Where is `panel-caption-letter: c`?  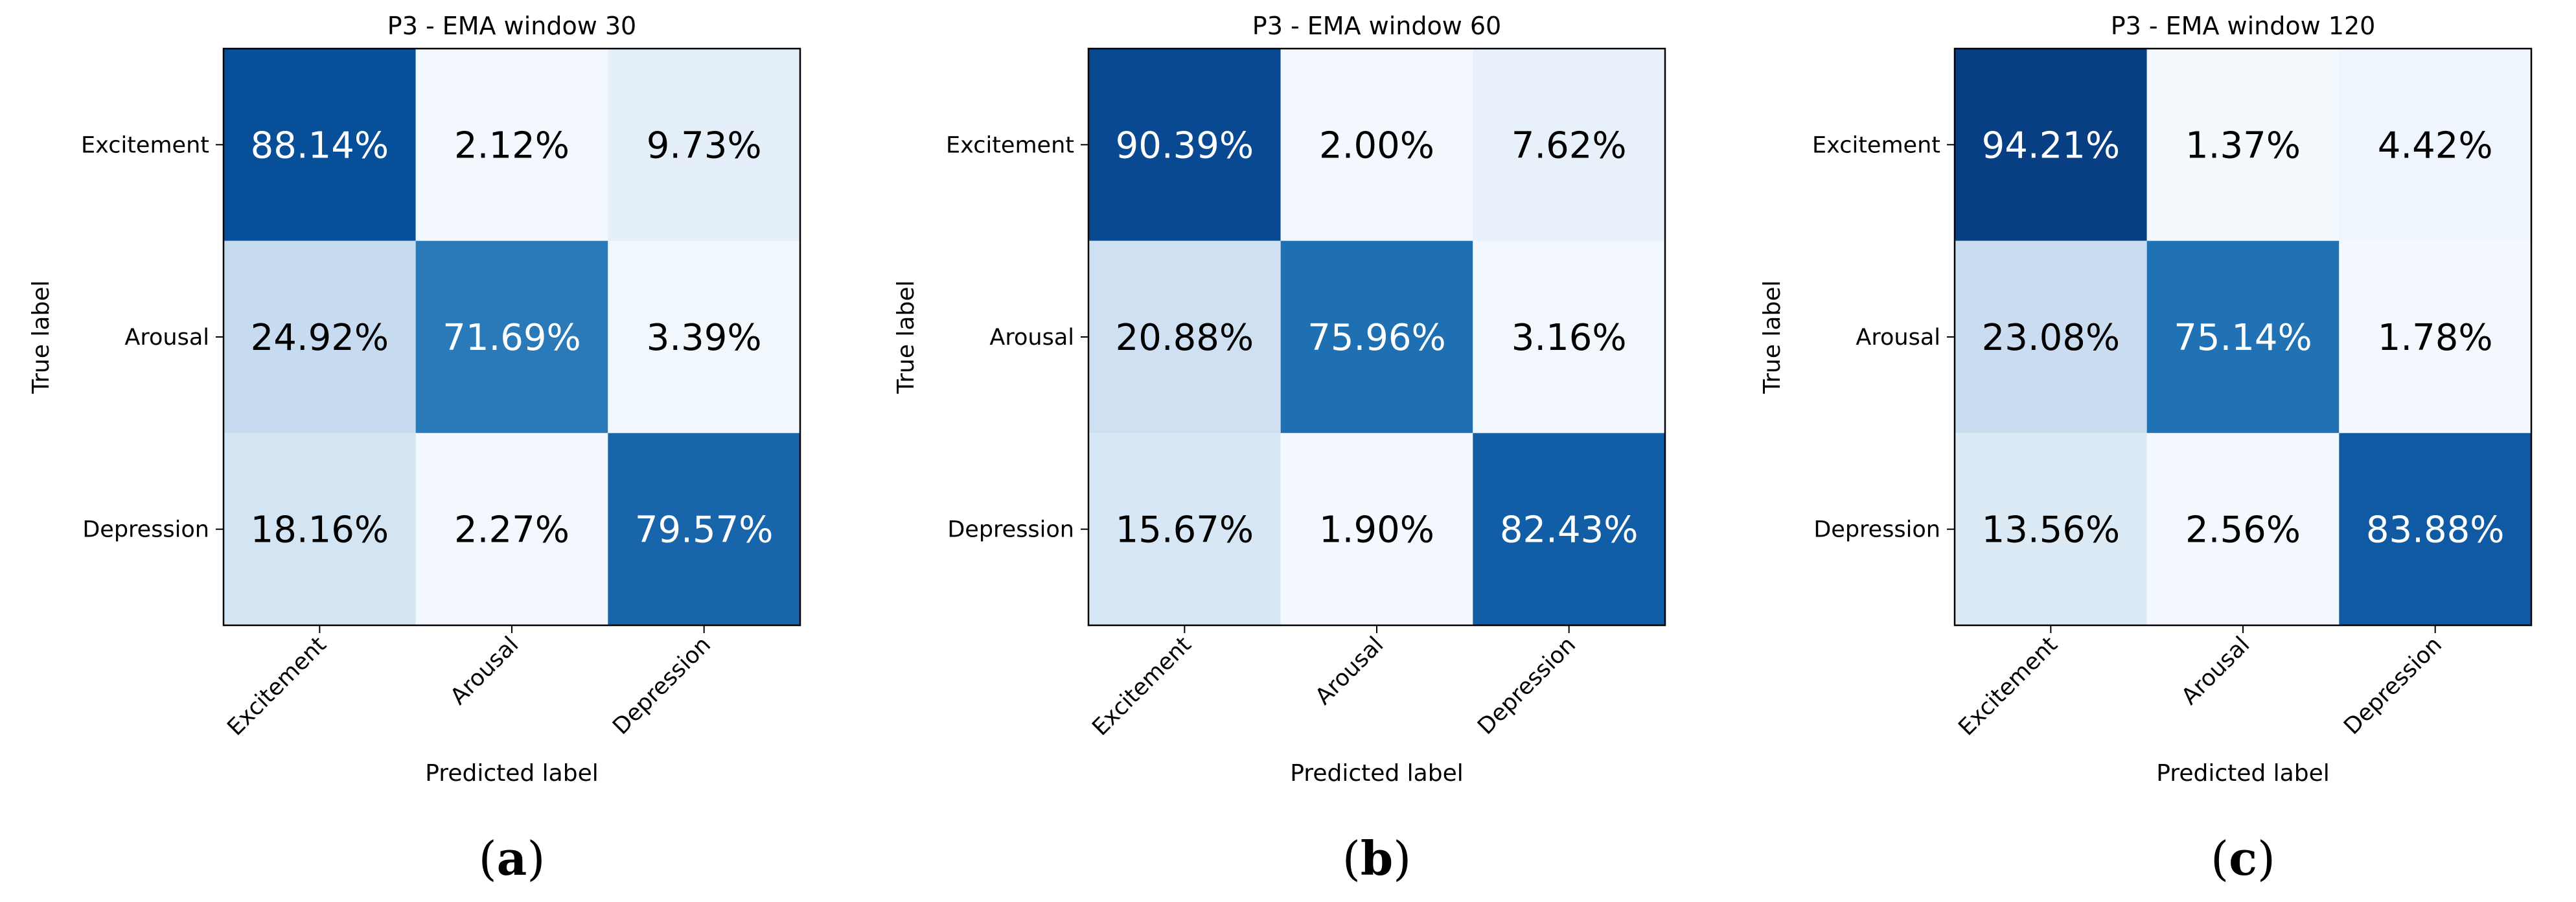
panel-caption-letter: c is located at coordinates (2243, 858).